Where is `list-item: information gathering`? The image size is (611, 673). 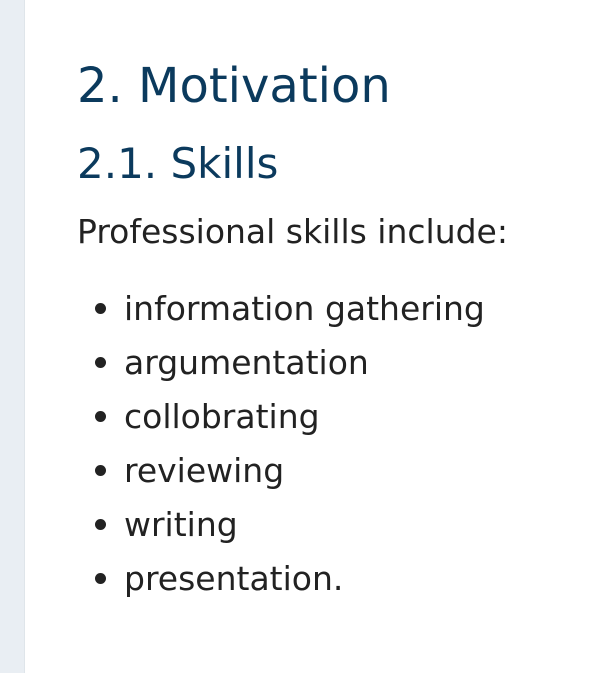
list-item: information gathering is located at coordinates (337, 309).